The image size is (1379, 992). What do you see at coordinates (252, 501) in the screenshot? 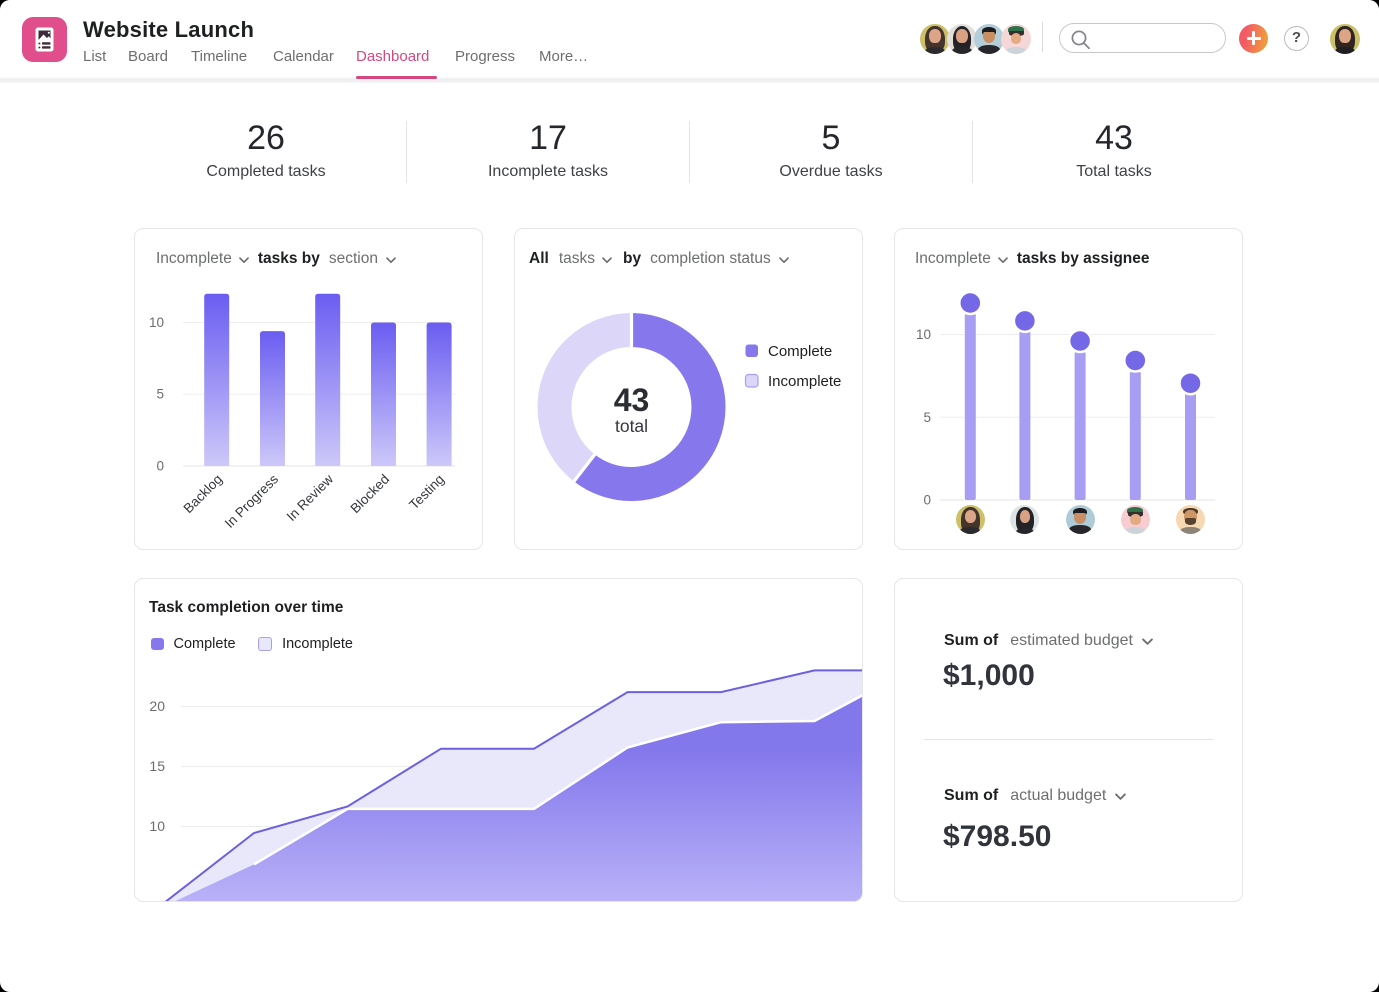
I see `svg-text: In Progress` at bounding box center [252, 501].